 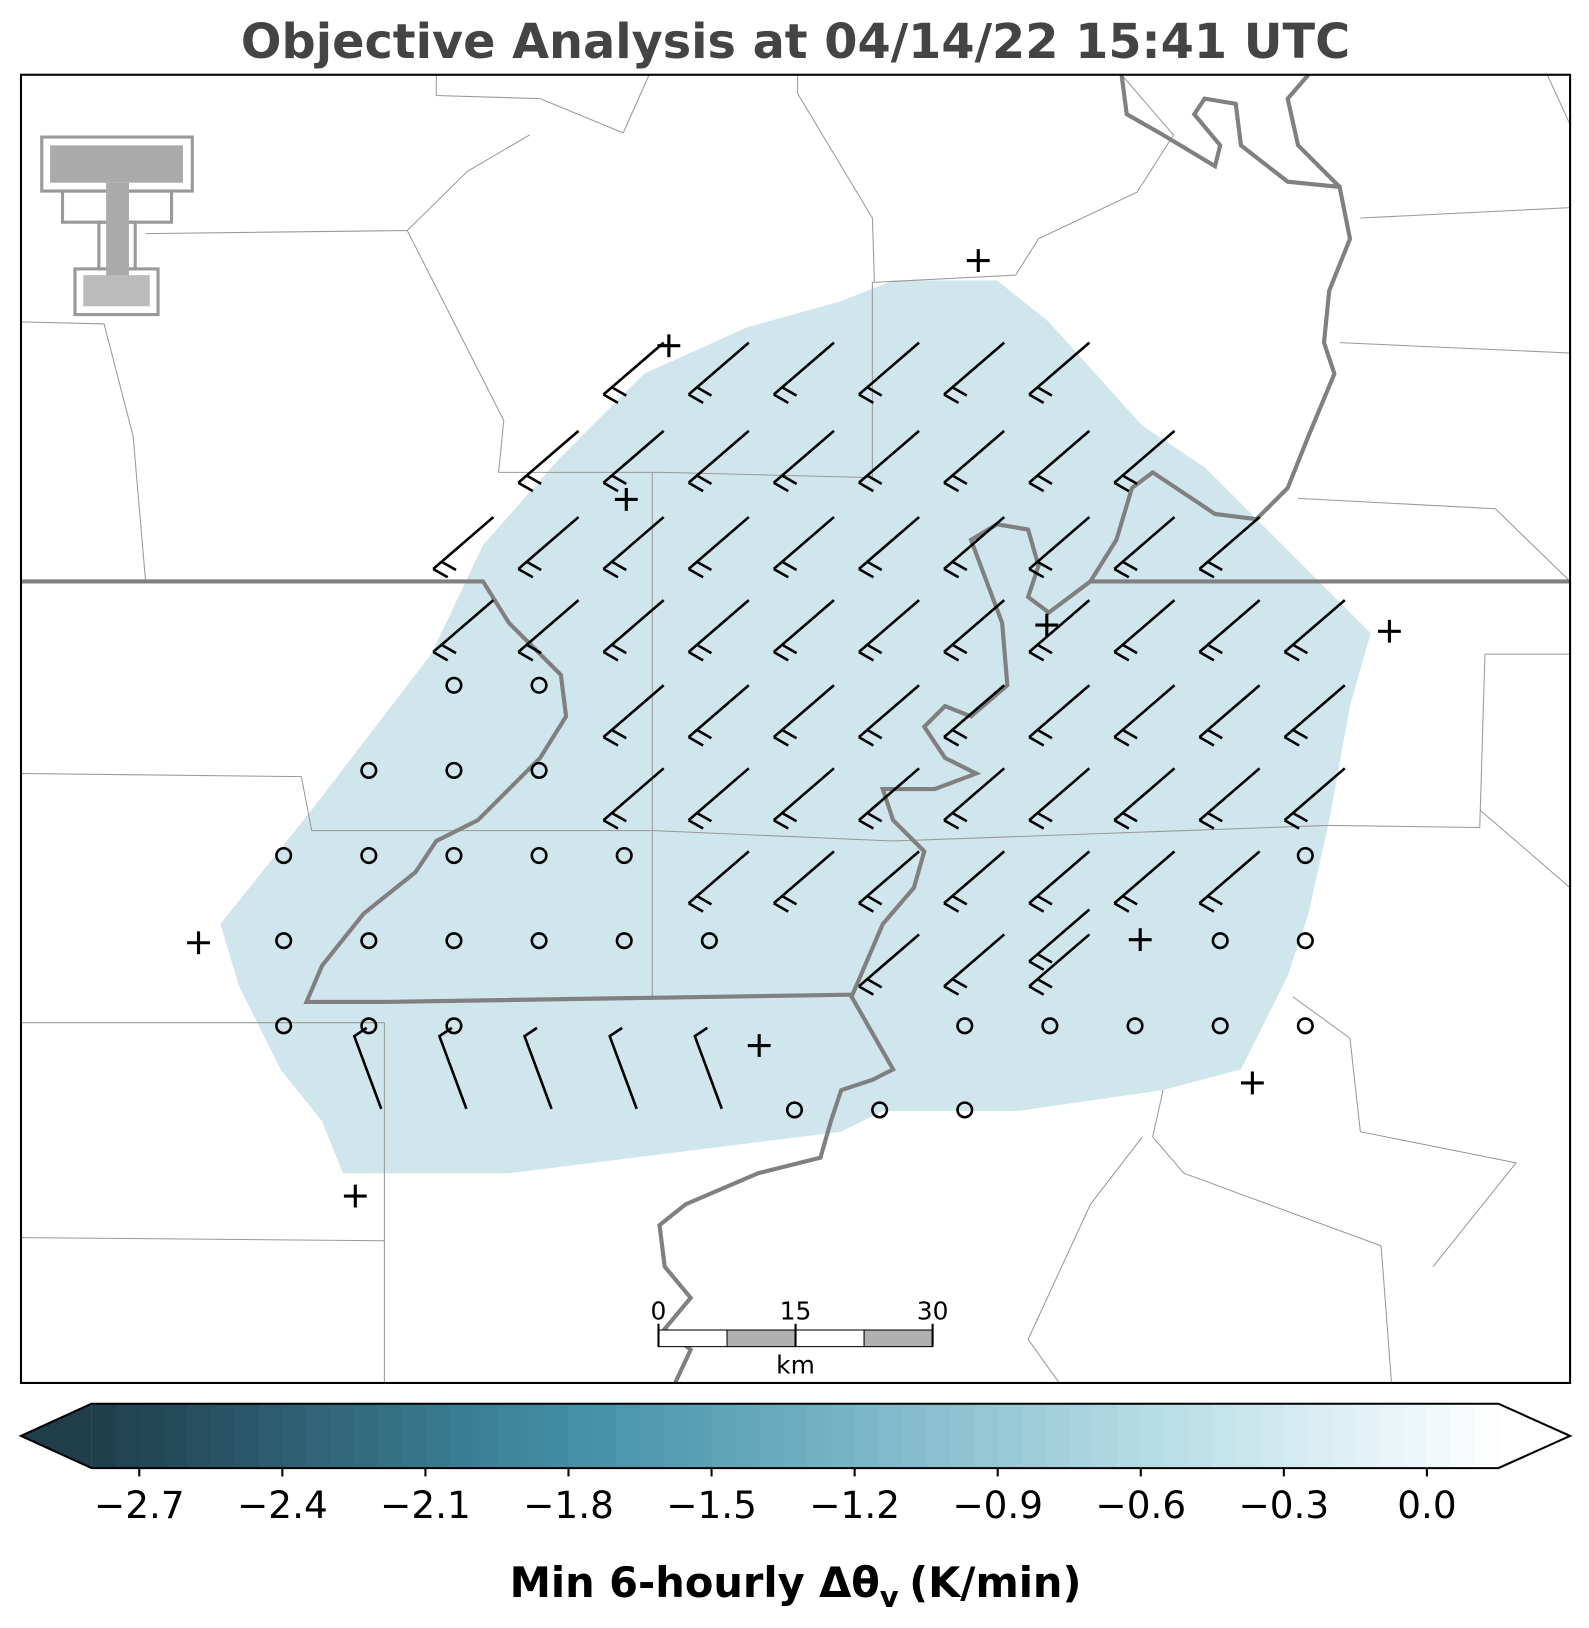 What do you see at coordinates (659, 1311) in the screenshot?
I see `scale-tick-label: 0` at bounding box center [659, 1311].